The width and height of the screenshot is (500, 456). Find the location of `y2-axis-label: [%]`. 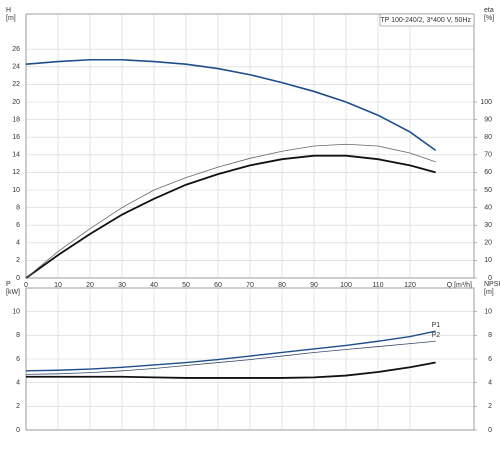

y2-axis-label: [%] is located at coordinates (489, 18).